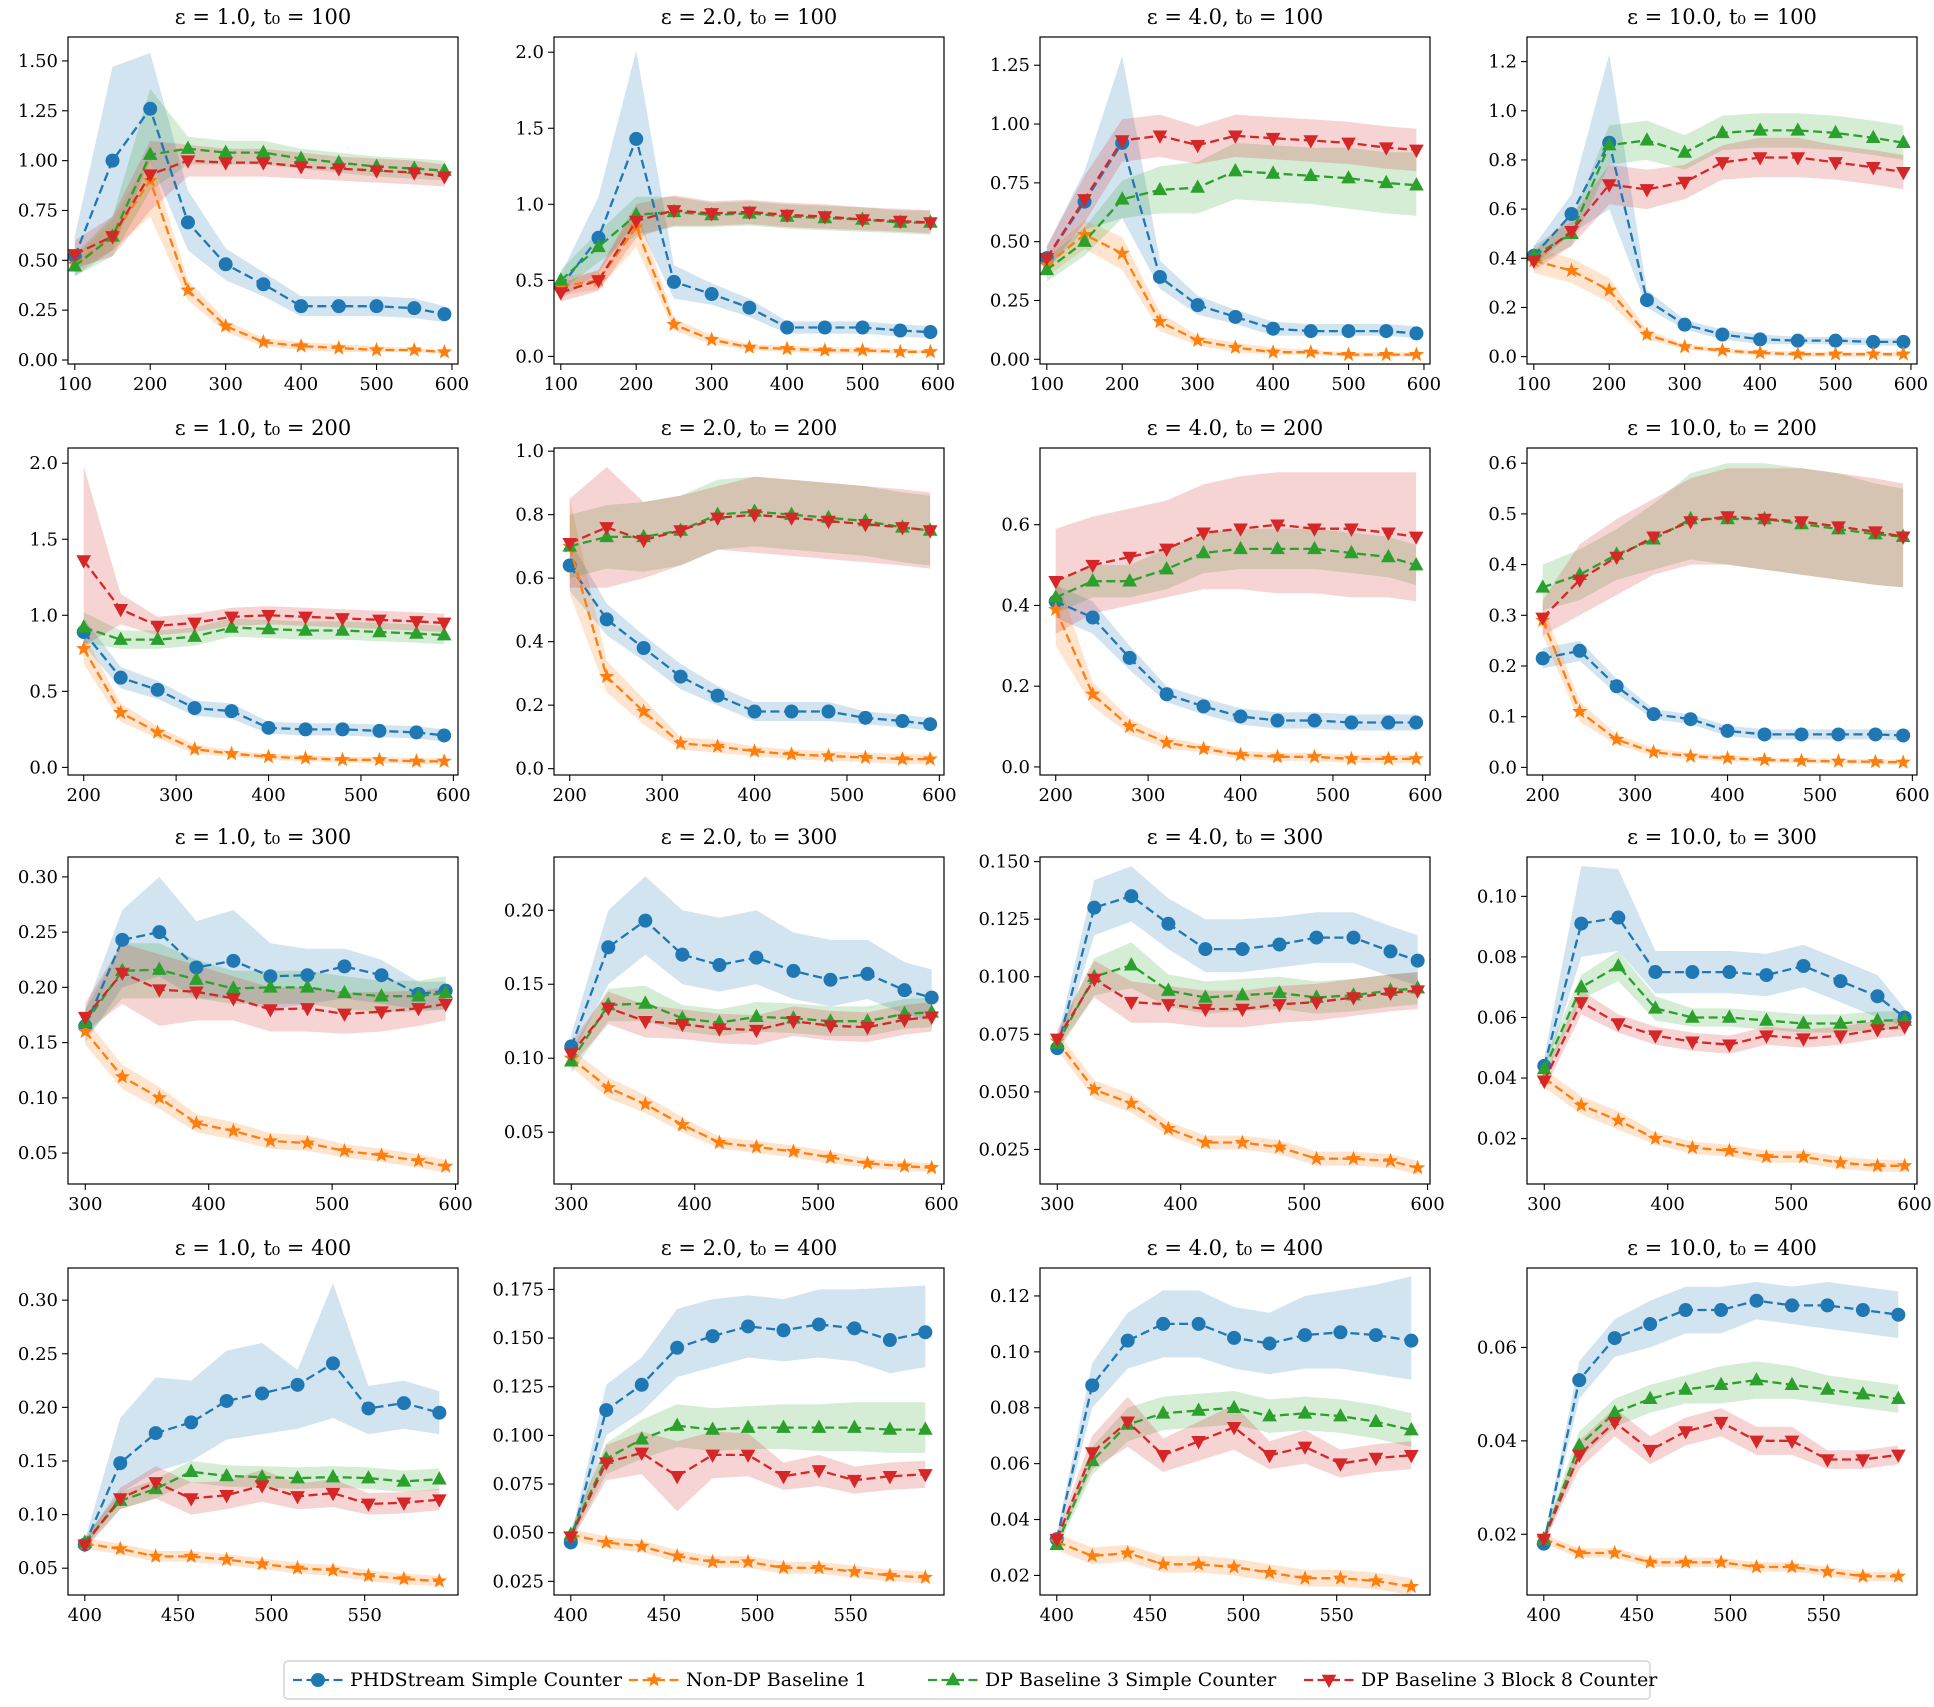  What do you see at coordinates (748, 1680) in the screenshot?
I see `legend-item-non-dp-baseline-1: Non-DP Baseline 1` at bounding box center [748, 1680].